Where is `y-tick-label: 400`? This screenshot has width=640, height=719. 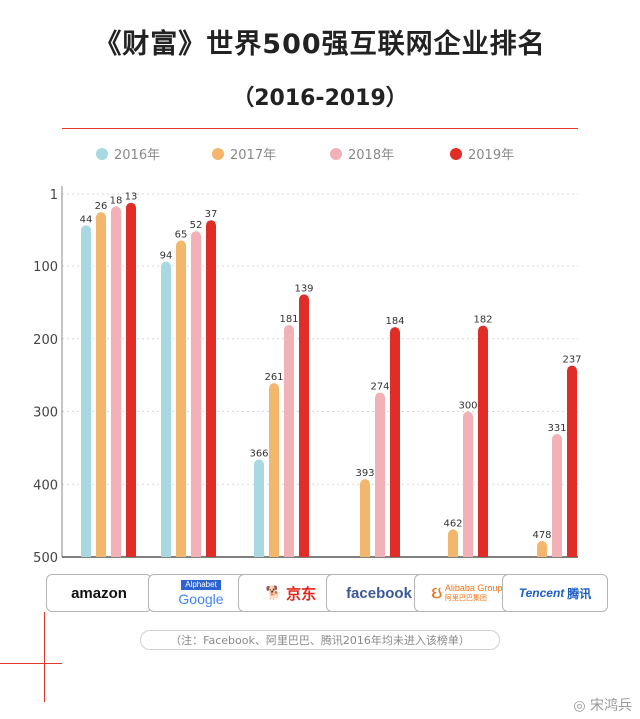 y-tick-label: 400 is located at coordinates (45, 485).